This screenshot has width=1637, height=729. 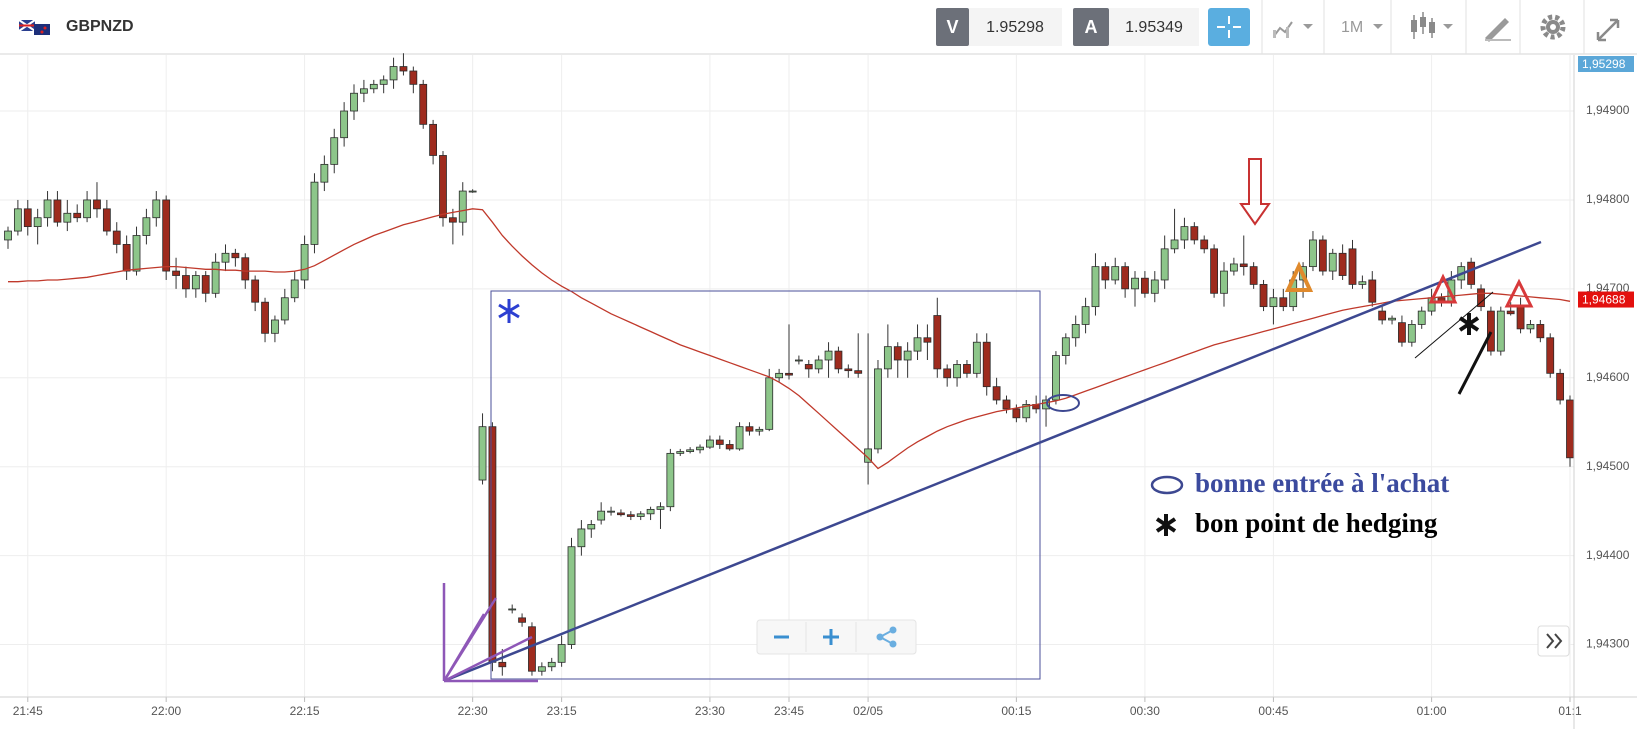 What do you see at coordinates (831, 637) in the screenshot?
I see `zoom-in` at bounding box center [831, 637].